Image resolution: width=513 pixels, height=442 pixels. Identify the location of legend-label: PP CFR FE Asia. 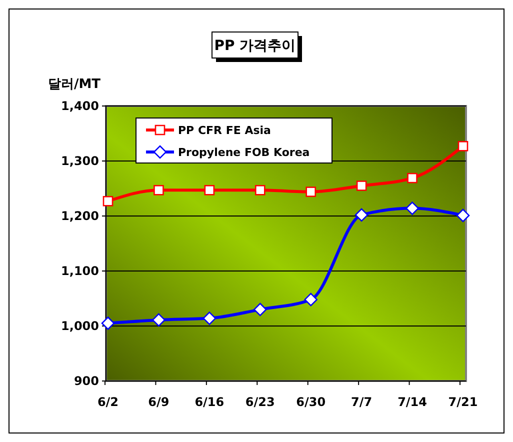
(224, 130).